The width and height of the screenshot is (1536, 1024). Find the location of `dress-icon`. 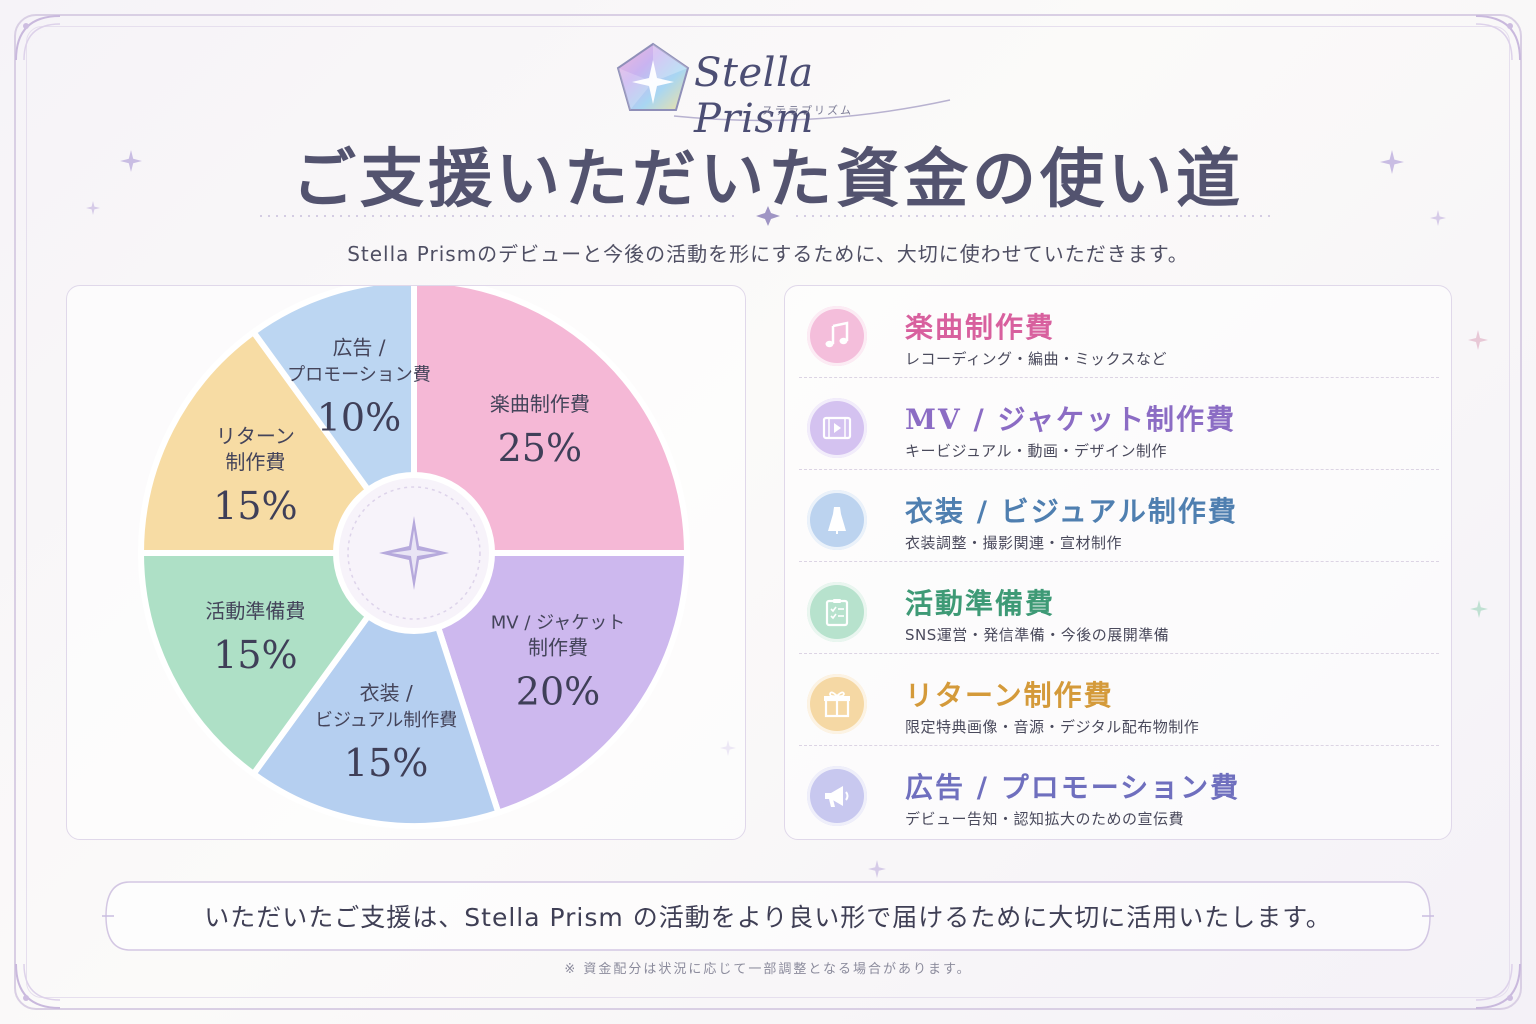

dress-icon is located at coordinates (837, 520).